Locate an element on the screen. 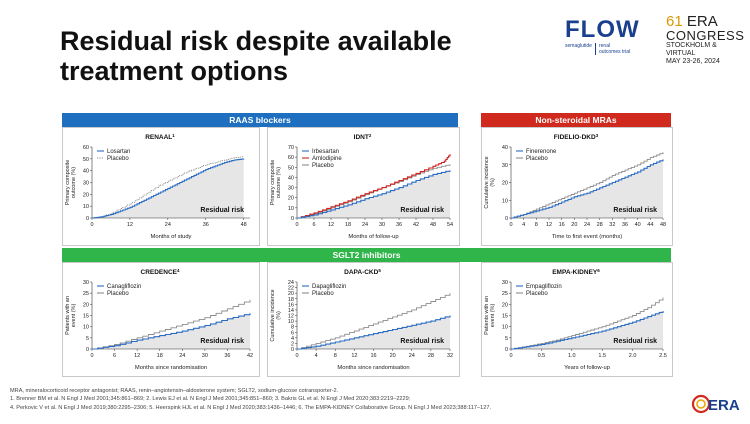 The image size is (750, 424). x-axis-label: Time to first event (months) is located at coordinates (587, 237).